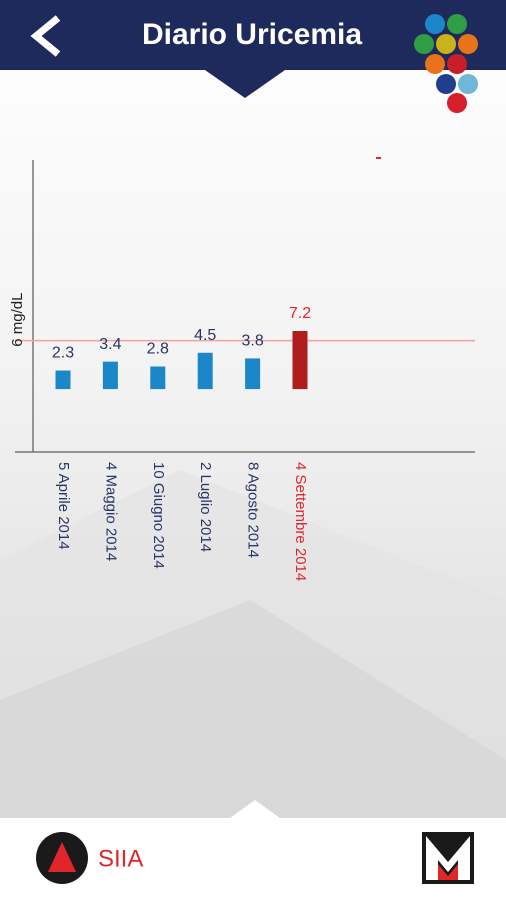  I want to click on x-tick-label: 8 Agosto 2014, so click(253, 510).